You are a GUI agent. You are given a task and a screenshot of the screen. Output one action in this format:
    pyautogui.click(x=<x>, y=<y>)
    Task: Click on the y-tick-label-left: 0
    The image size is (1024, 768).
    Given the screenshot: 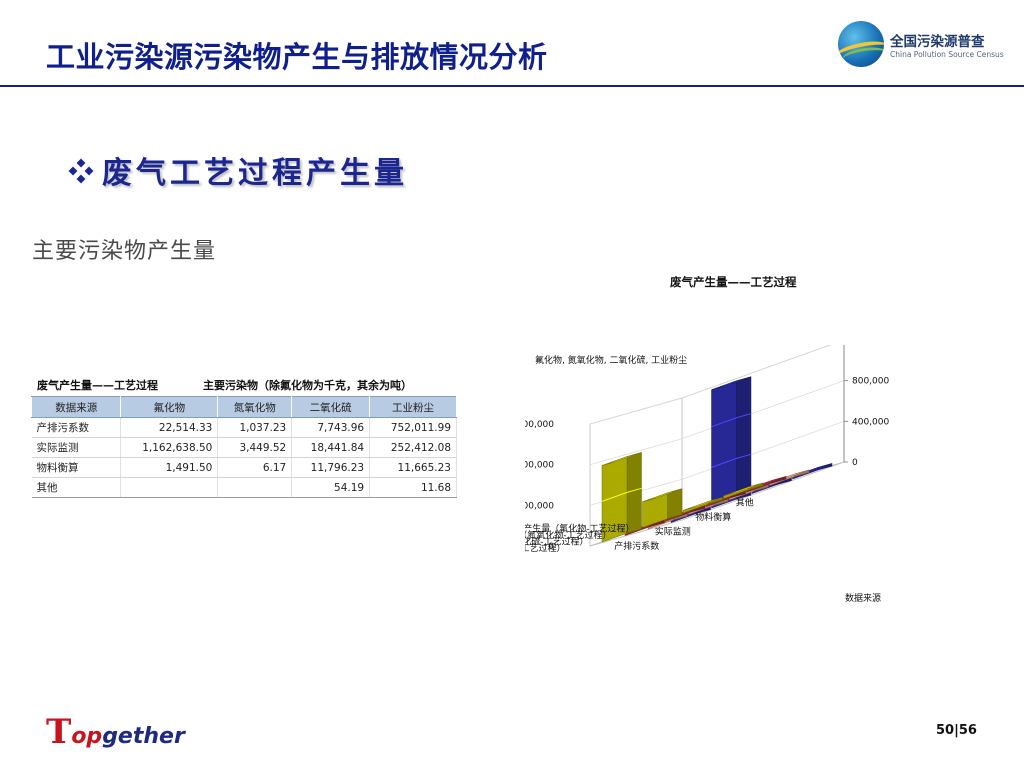 What is the action you would take?
    pyautogui.click(x=551, y=547)
    